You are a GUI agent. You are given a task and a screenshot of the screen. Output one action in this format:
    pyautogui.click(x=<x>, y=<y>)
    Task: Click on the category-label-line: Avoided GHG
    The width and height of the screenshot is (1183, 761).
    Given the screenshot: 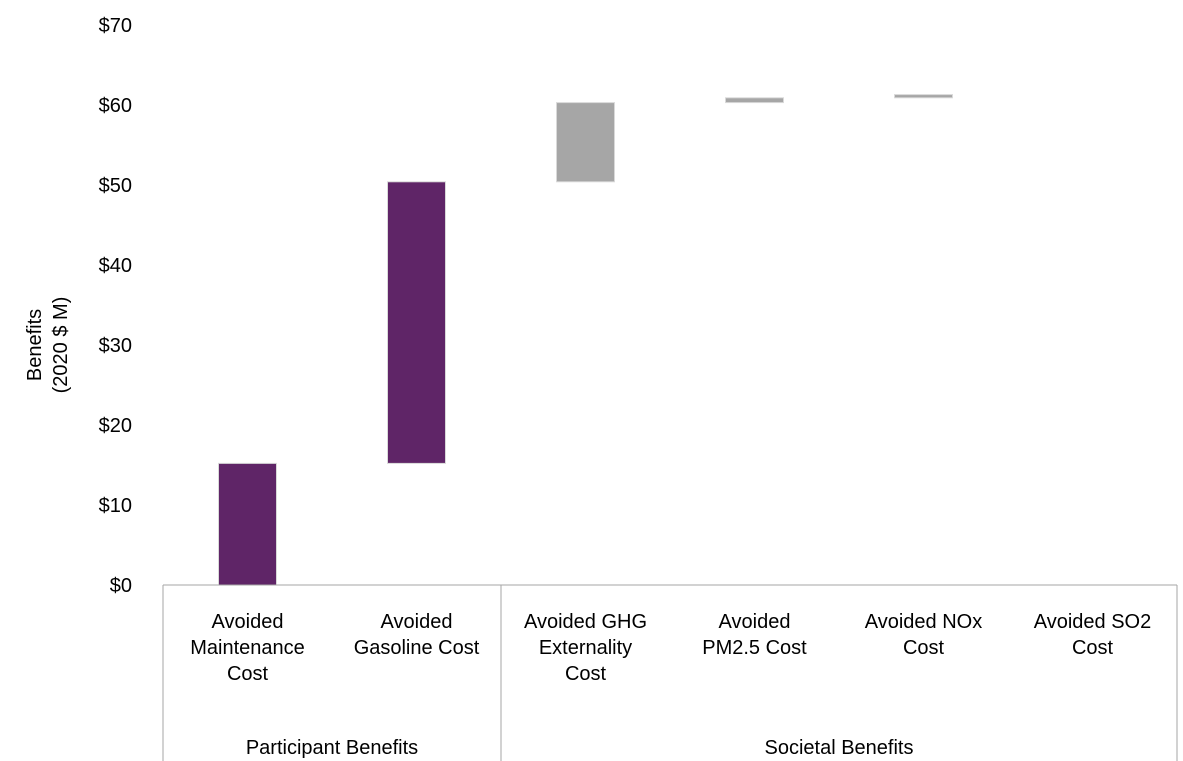 What is the action you would take?
    pyautogui.click(x=585, y=622)
    